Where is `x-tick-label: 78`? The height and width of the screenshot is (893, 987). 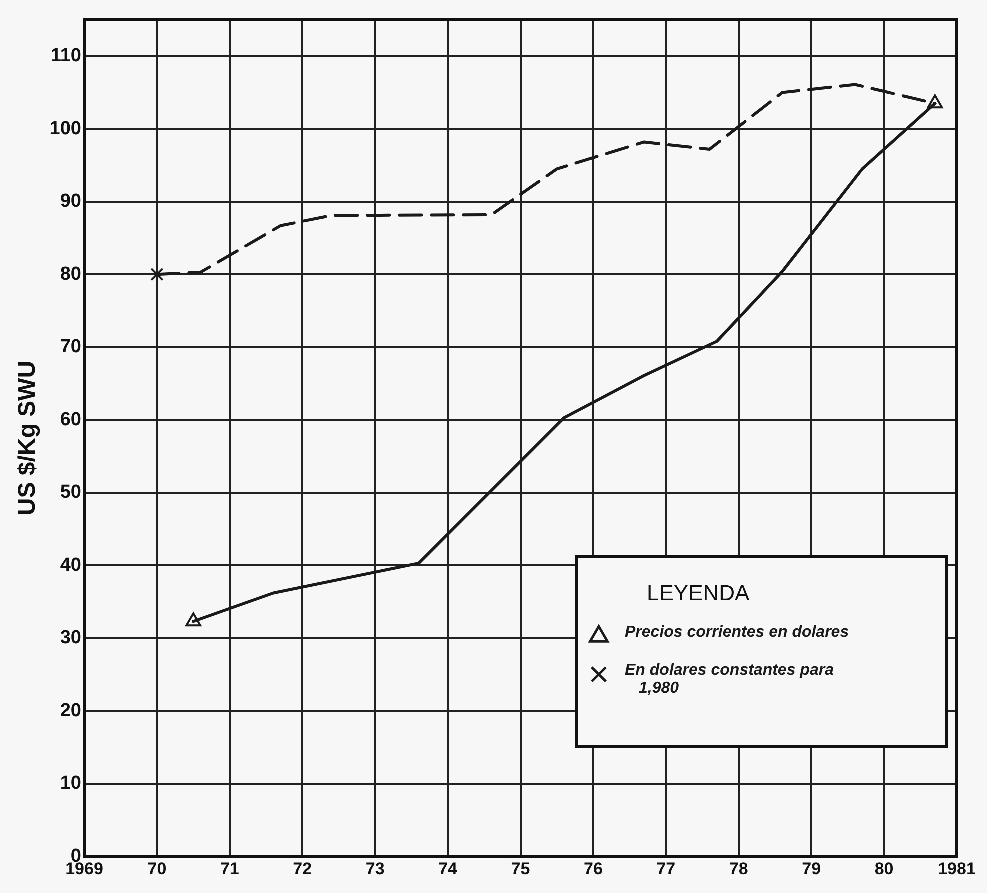 x-tick-label: 78 is located at coordinates (738, 868).